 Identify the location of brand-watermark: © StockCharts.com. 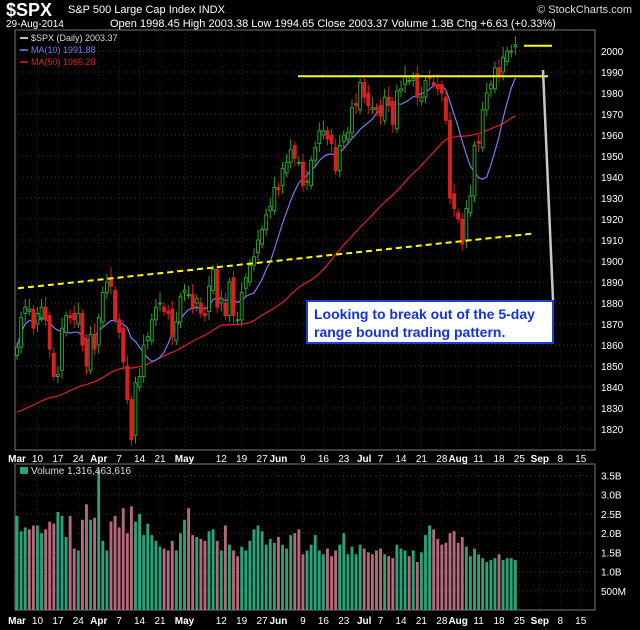
(584, 10).